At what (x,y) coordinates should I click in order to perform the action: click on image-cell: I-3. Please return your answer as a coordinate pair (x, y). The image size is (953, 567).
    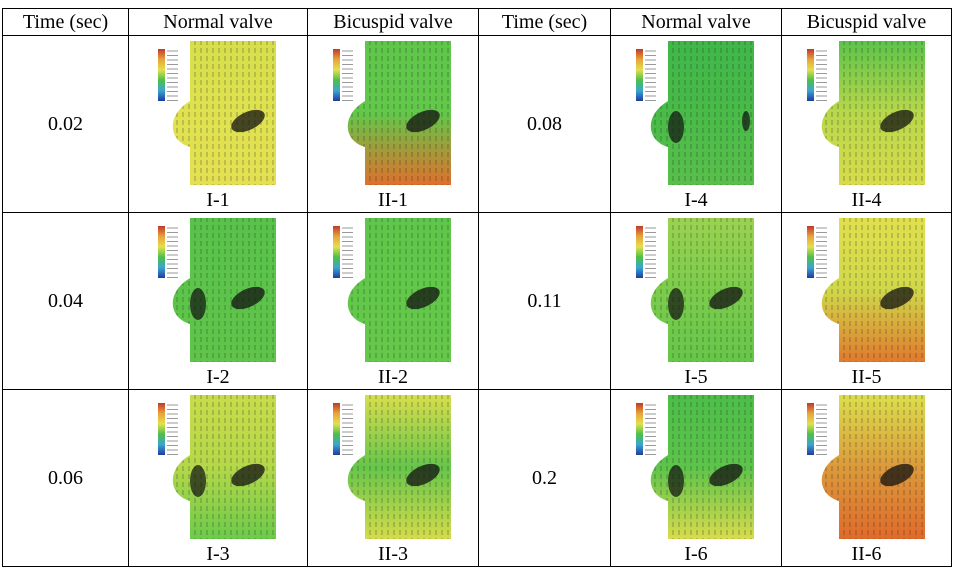
    Looking at the image, I should click on (218, 478).